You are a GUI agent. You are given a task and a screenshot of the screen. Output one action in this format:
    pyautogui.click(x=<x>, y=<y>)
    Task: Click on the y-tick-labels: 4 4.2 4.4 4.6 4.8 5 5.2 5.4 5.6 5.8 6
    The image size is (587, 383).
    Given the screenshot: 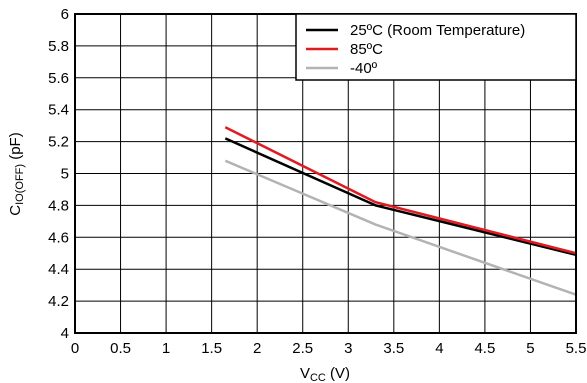 What is the action you would take?
    pyautogui.click(x=58, y=174)
    